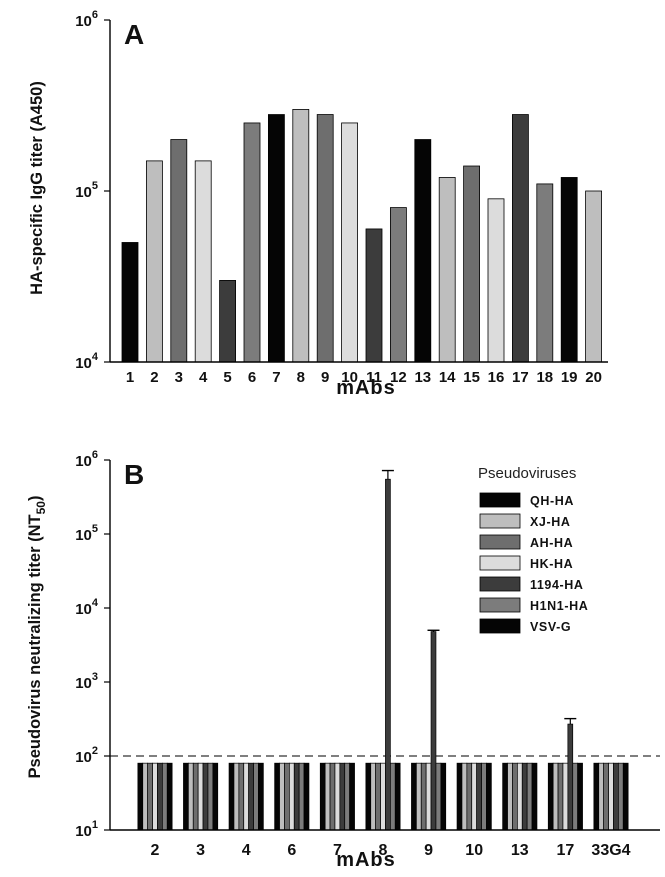 The width and height of the screenshot is (665, 877). What do you see at coordinates (37, 188) in the screenshot?
I see `panel-a-y-axis-title: HA-specific IgG titer (A450)` at bounding box center [37, 188].